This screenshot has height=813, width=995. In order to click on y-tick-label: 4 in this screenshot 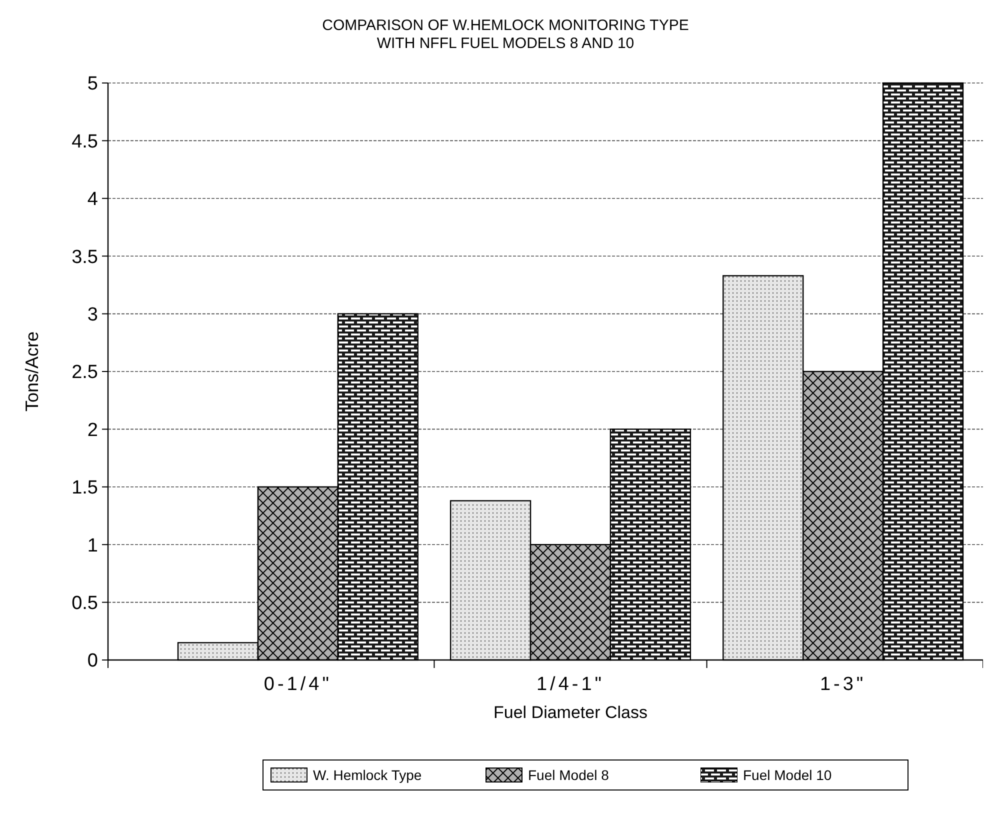, I will do `click(92, 199)`.